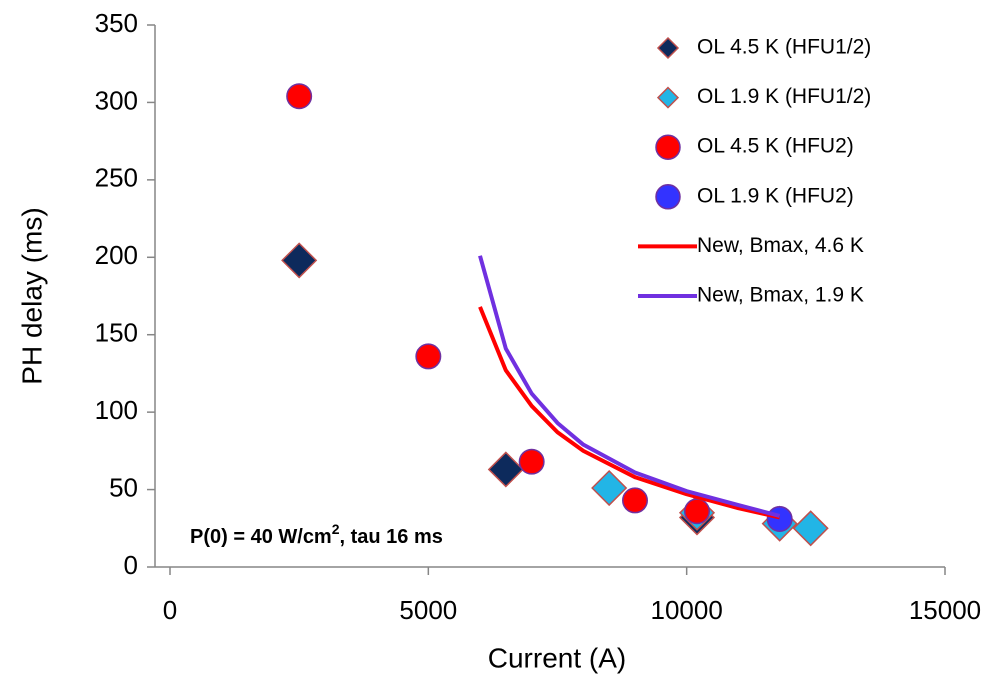  Describe the element at coordinates (116, 23) in the screenshot. I see `y-tick-label: 350` at that location.